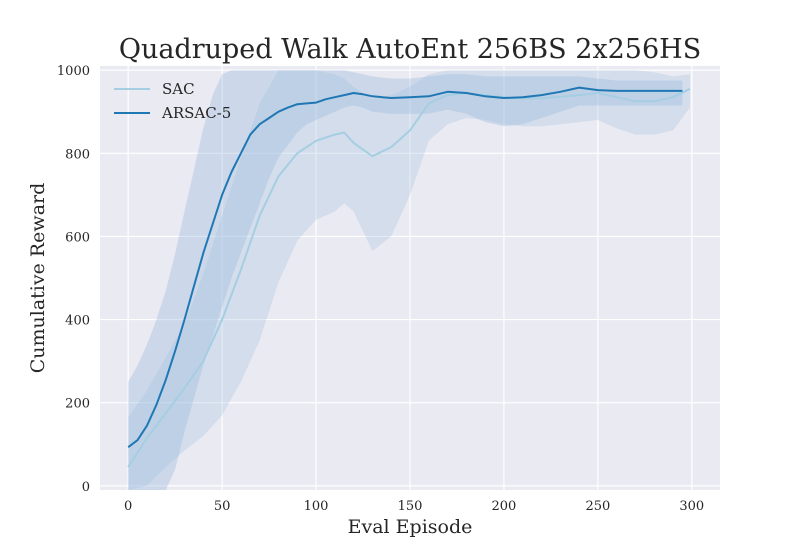  I want to click on legend-label-arsac: ARSAC-5, so click(196, 113).